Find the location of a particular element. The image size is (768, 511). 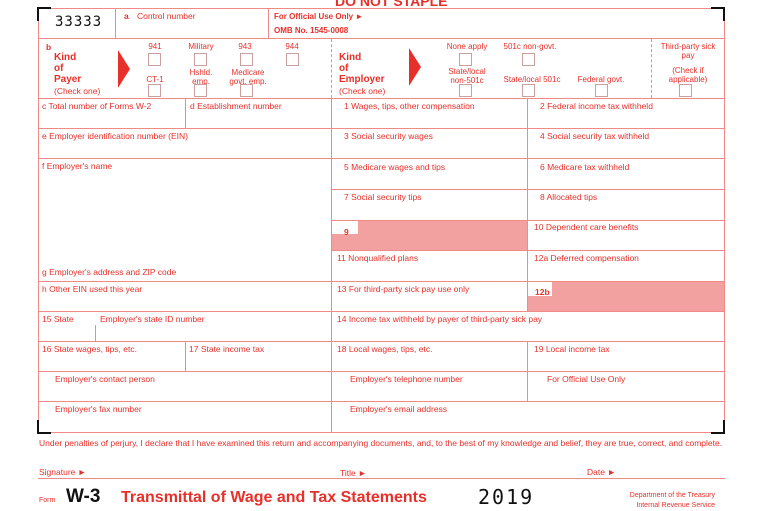

opt-label: None apply is located at coordinates (467, 46).